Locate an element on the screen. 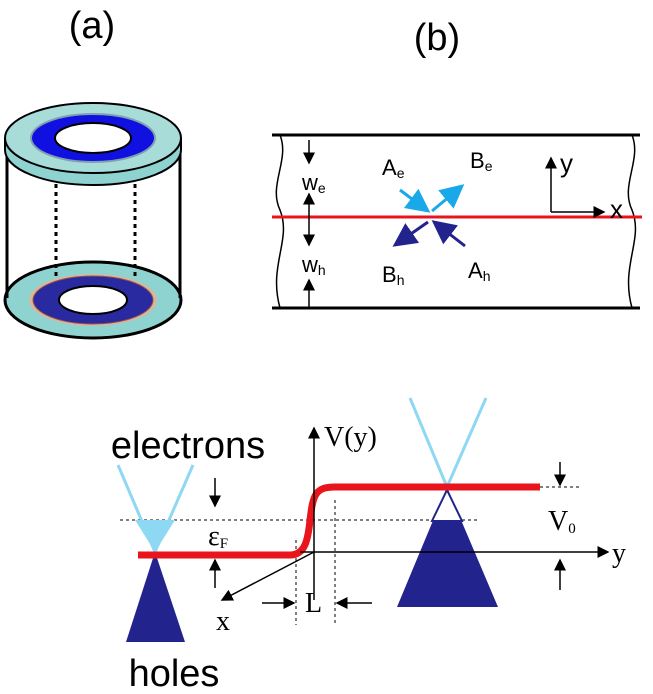 Image resolution: width=653 pixels, height=694 pixels. step-label: V0 is located at coordinates (562, 521).